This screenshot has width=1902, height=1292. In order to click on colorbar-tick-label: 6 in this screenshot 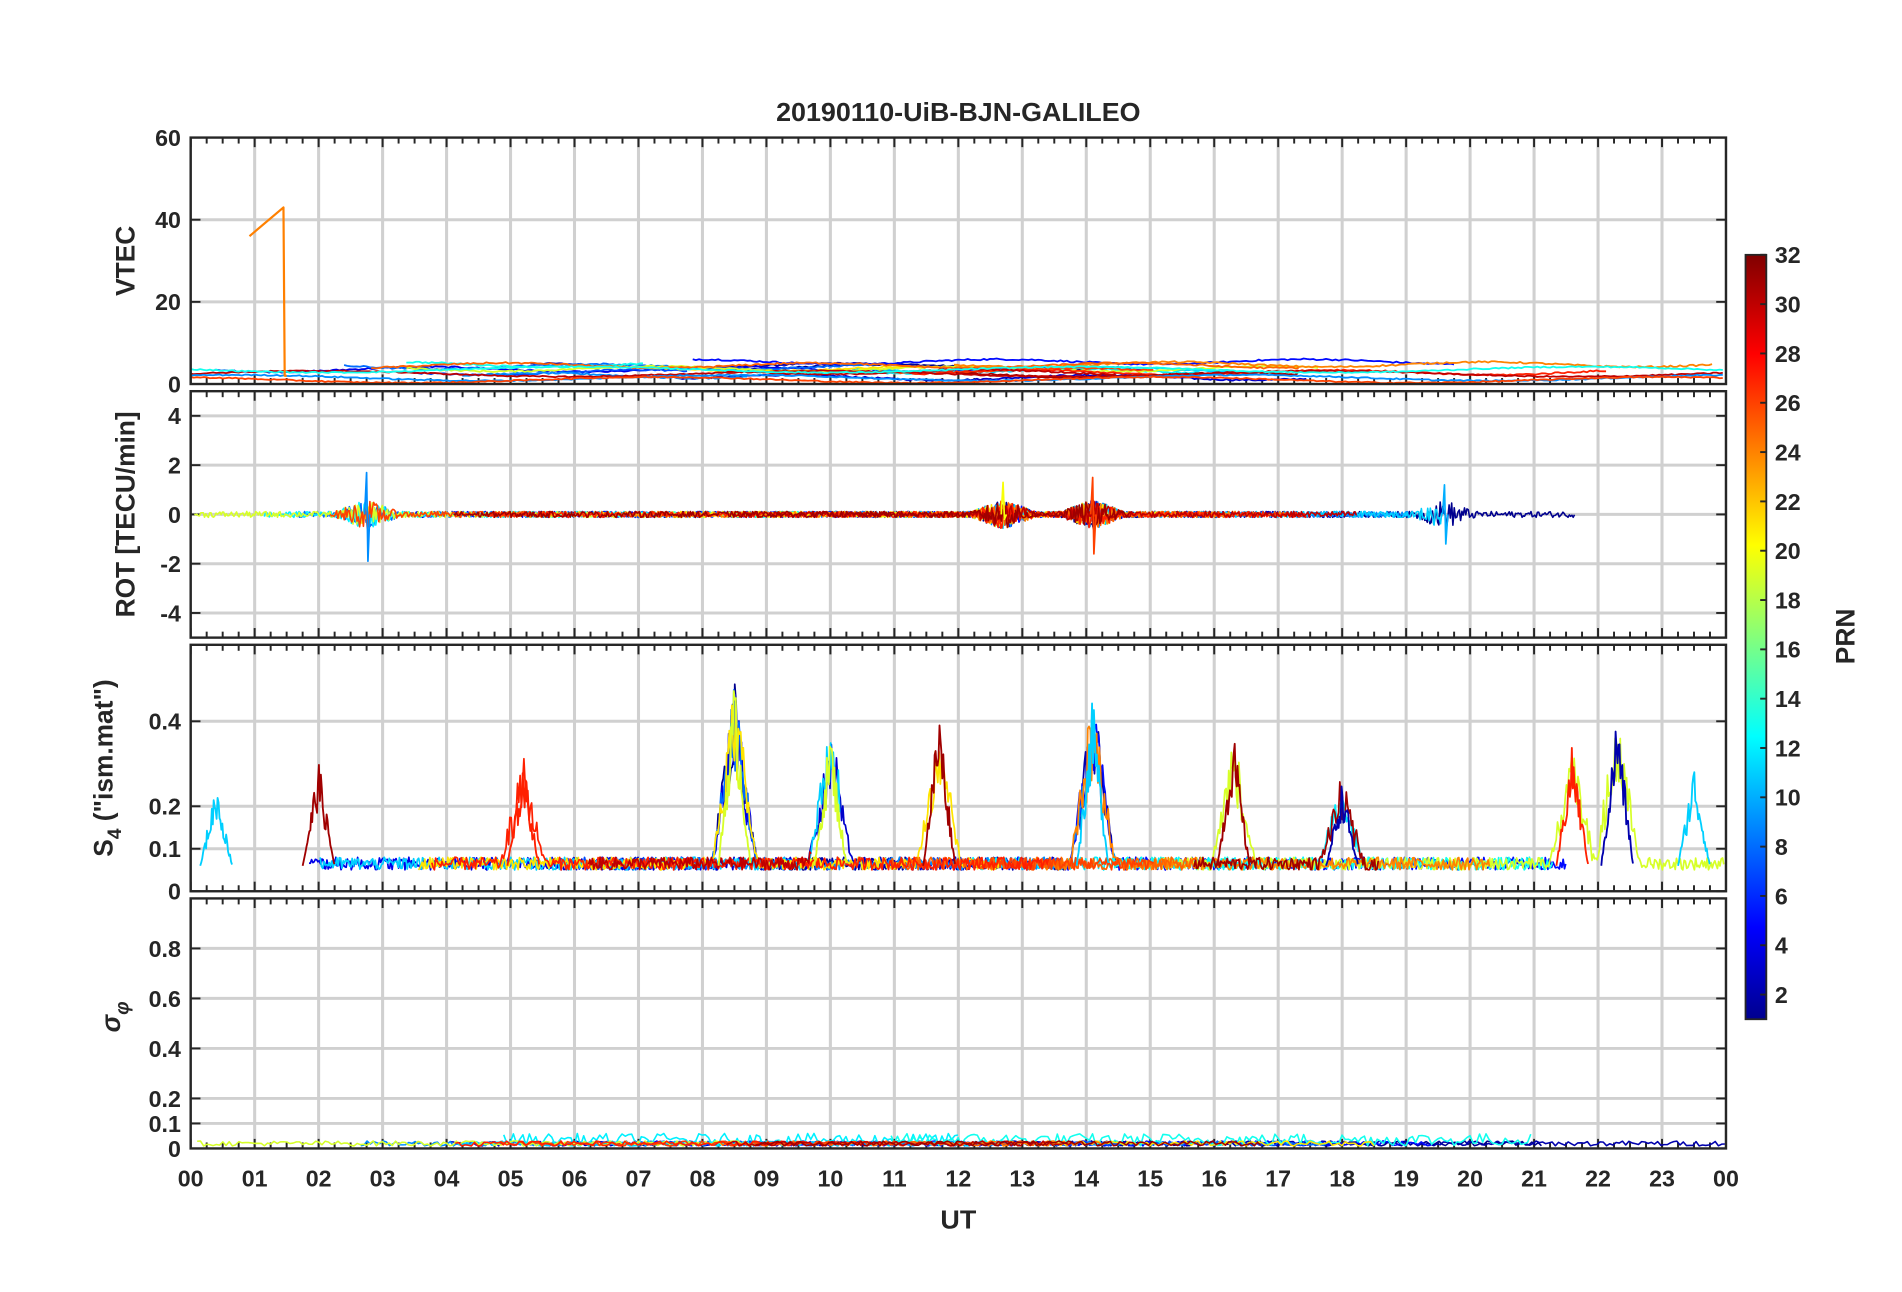, I will do `click(1781, 897)`.